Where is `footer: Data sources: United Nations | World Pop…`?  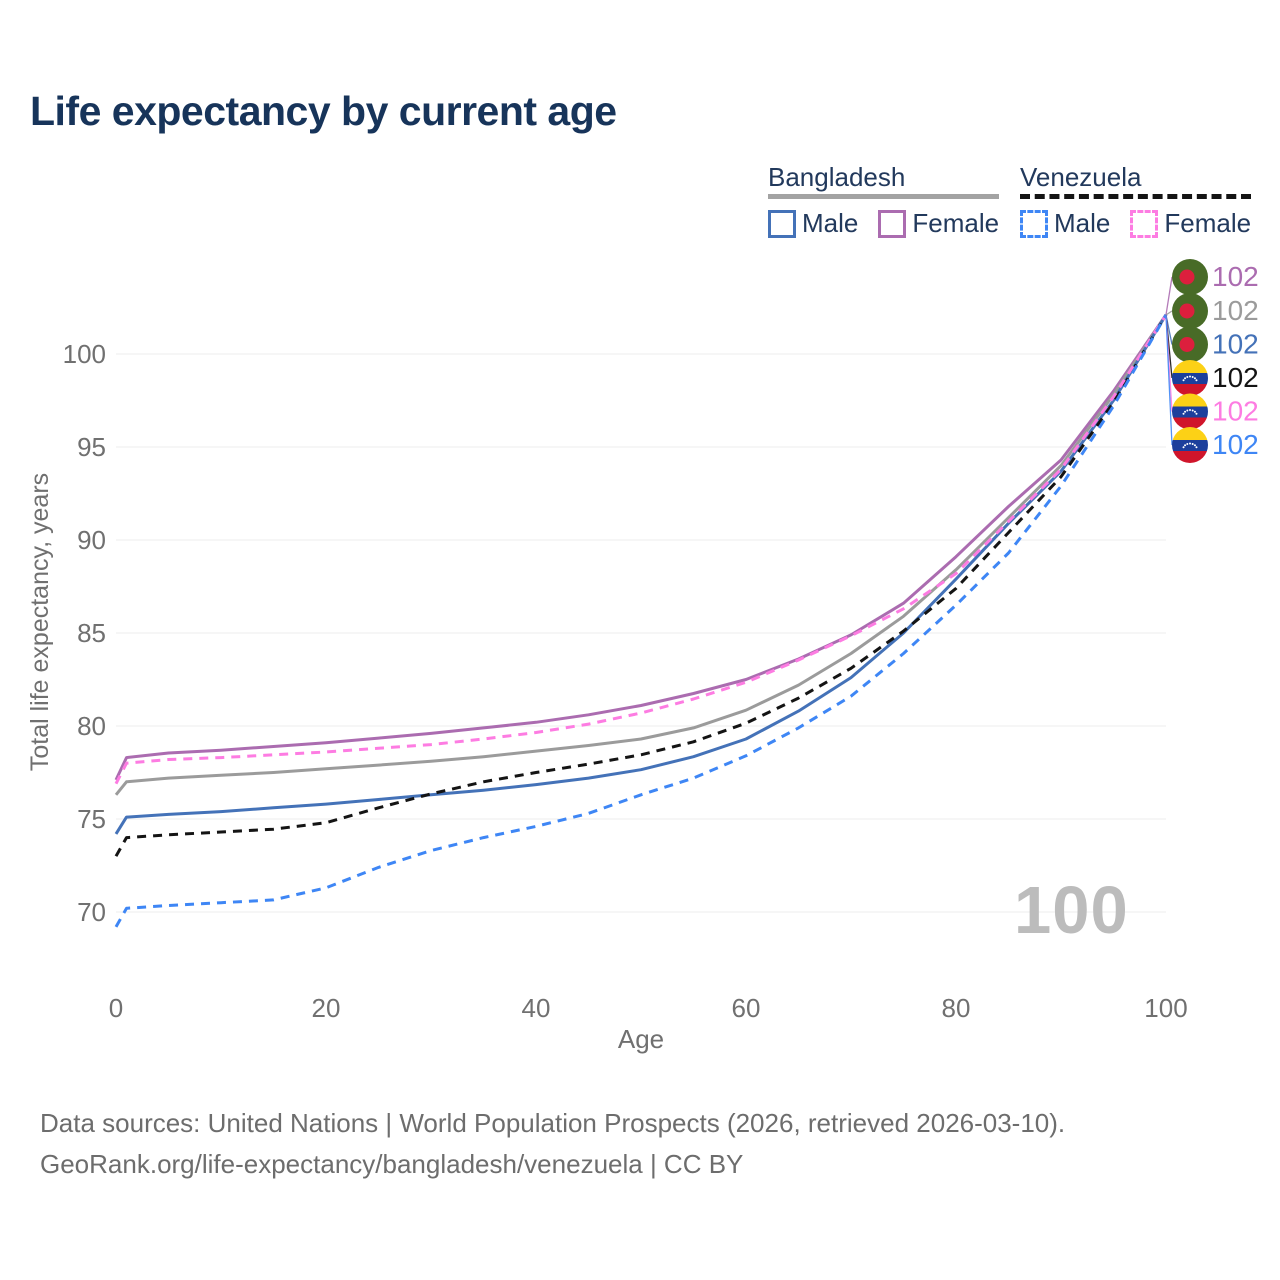
footer: Data sources: United Nations | World Pop… is located at coordinates (552, 1144).